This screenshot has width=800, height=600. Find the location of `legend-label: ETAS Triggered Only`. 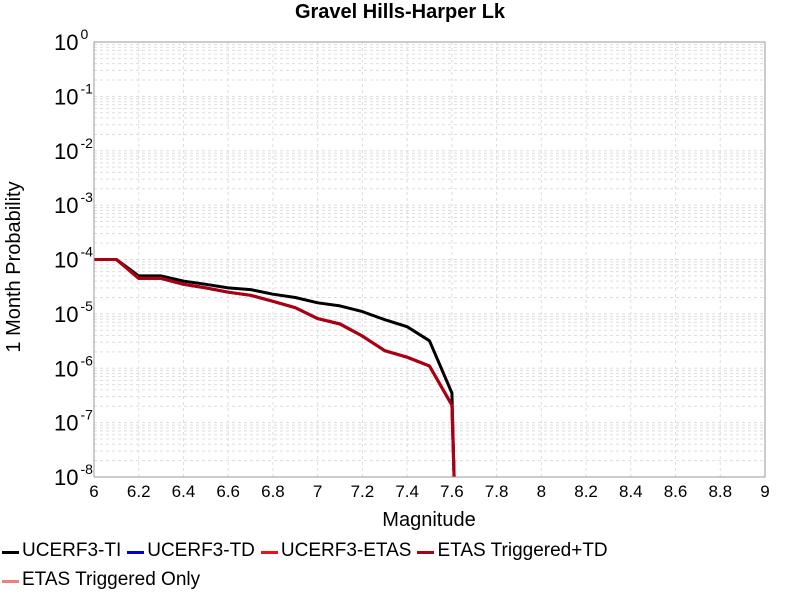

legend-label: ETAS Triggered Only is located at coordinates (111, 579).